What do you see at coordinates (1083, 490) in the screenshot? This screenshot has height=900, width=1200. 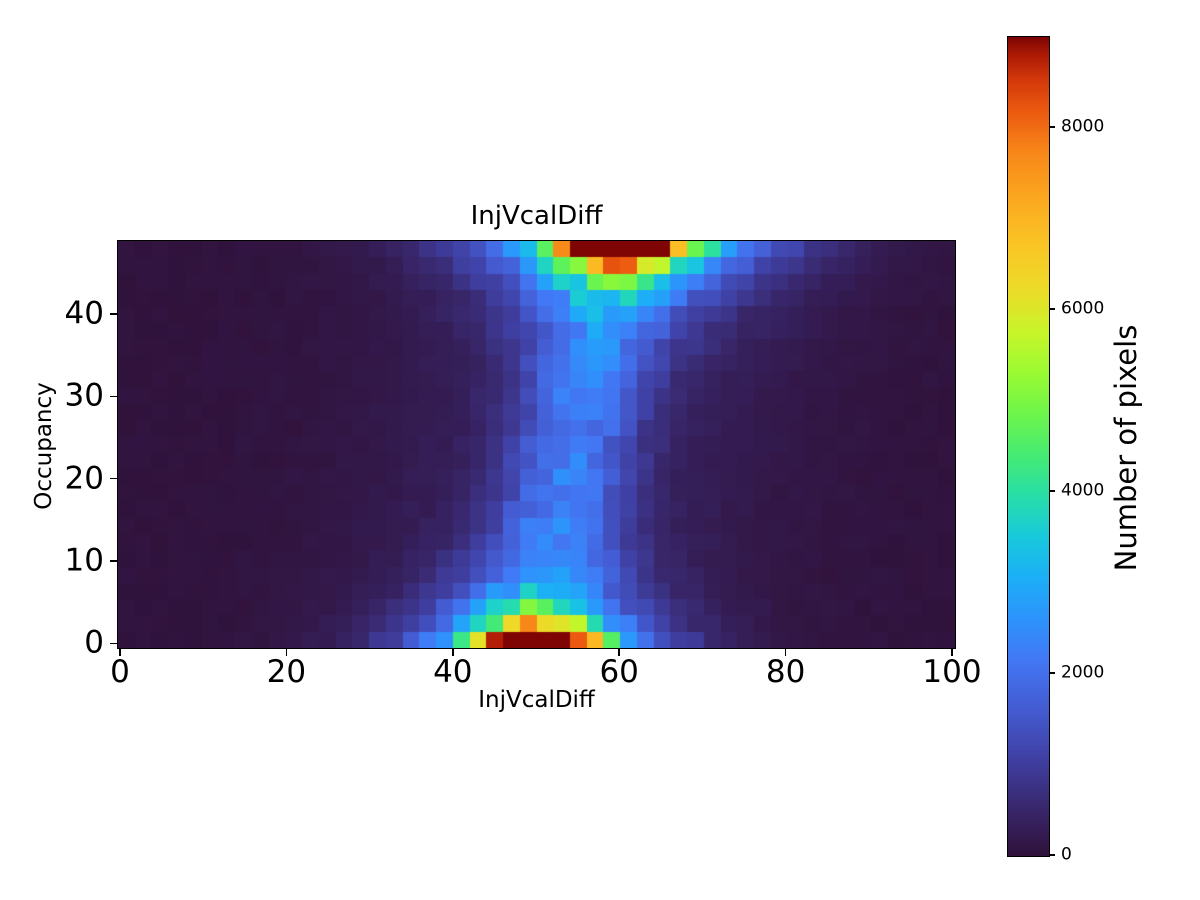 I see `colorbar-tick-label: 4000` at bounding box center [1083, 490].